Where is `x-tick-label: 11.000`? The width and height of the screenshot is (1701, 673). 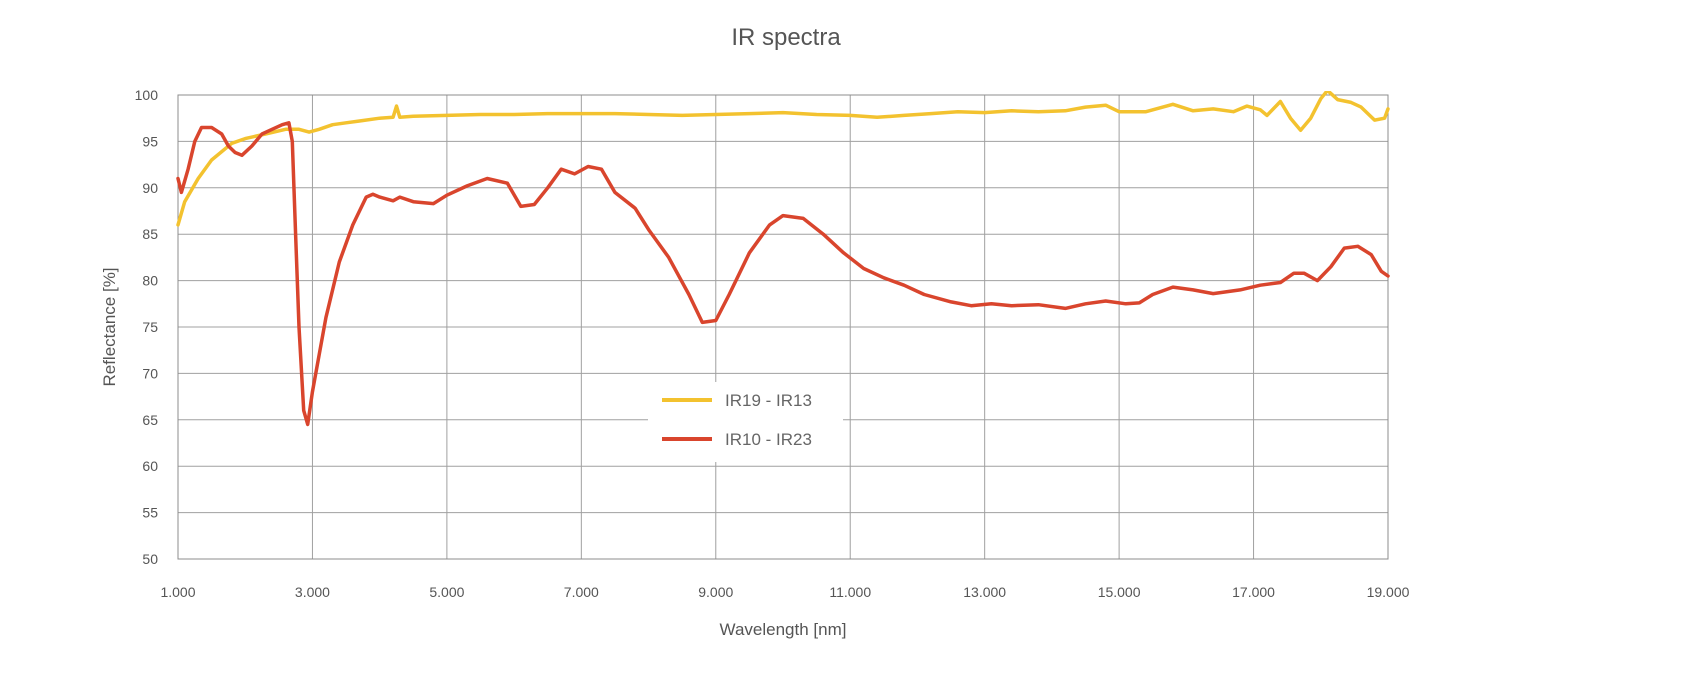
x-tick-label: 11.000 is located at coordinates (850, 592).